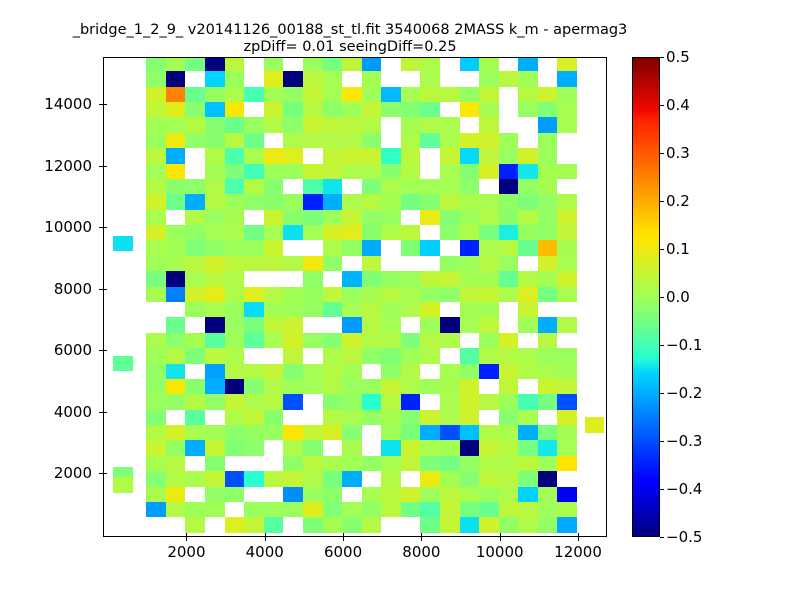 Image resolution: width=800 pixels, height=600 pixels. What do you see at coordinates (678, 249) in the screenshot?
I see `colorbar-tick-label: 0.1` at bounding box center [678, 249].